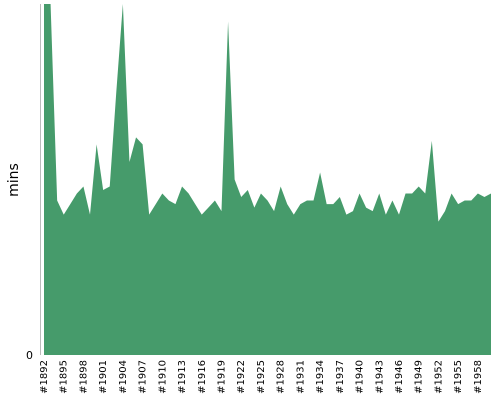  Describe the element at coordinates (379, 377) in the screenshot. I see `x-tick-label: #1943` at that location.